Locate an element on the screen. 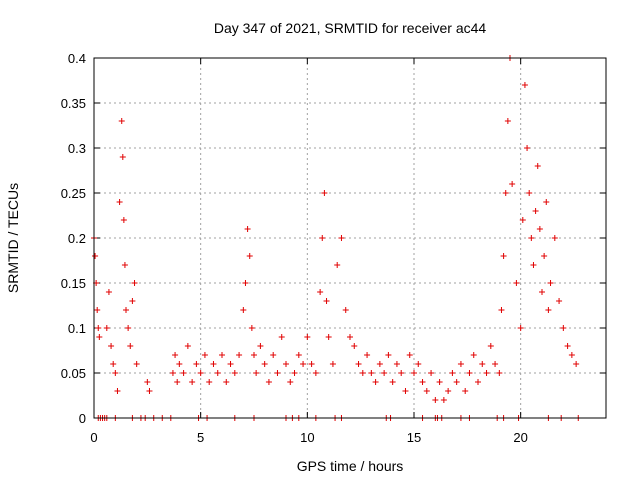 Image resolution: width=640 pixels, height=480 pixels. x-axis-label: GPS time / hours is located at coordinates (350, 466).